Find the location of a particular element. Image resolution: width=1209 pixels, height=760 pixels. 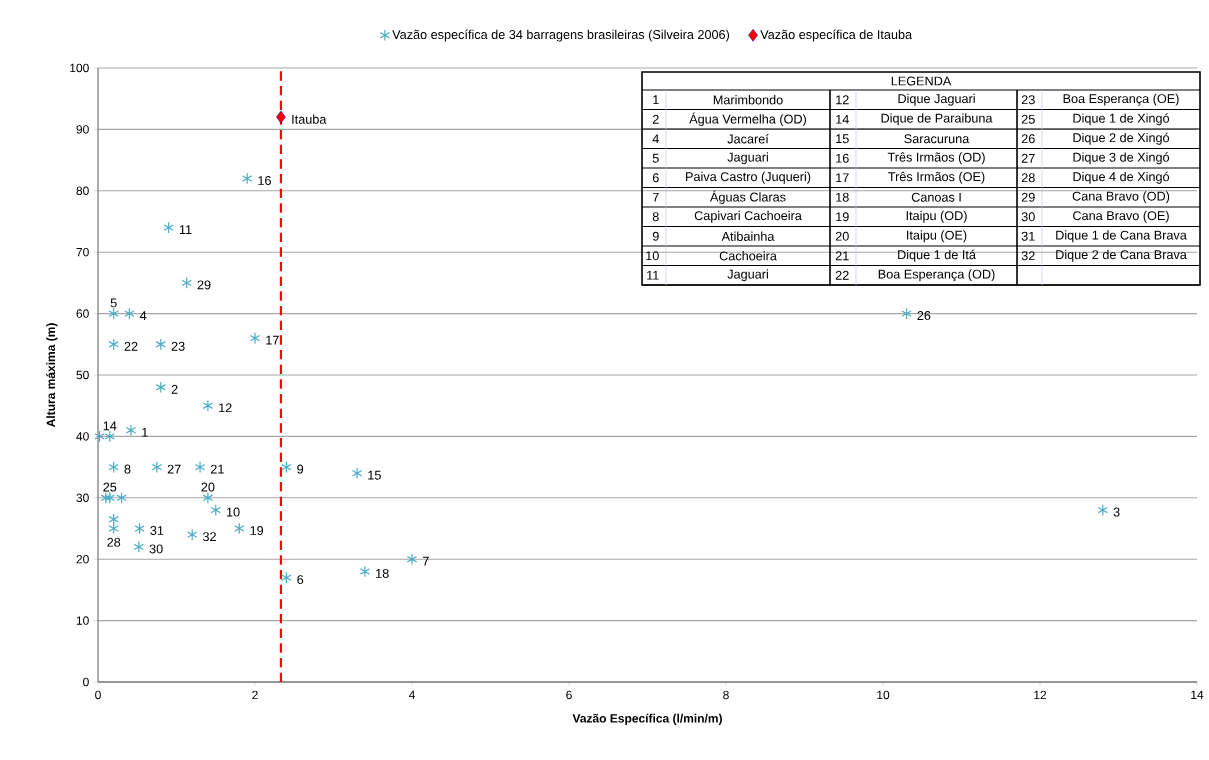

y-tick-label: 40 is located at coordinates (82, 436).